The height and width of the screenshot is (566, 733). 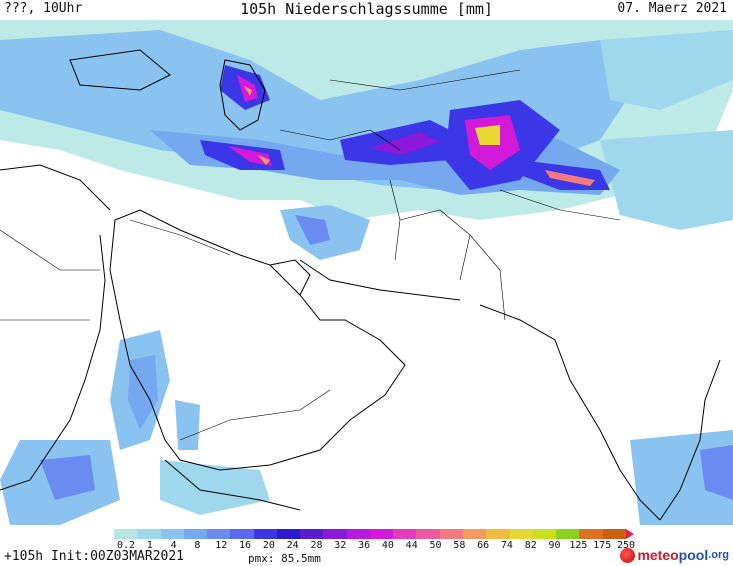 What do you see at coordinates (187, 425) in the screenshot?
I see `precip-area-ethiopia` at bounding box center [187, 425].